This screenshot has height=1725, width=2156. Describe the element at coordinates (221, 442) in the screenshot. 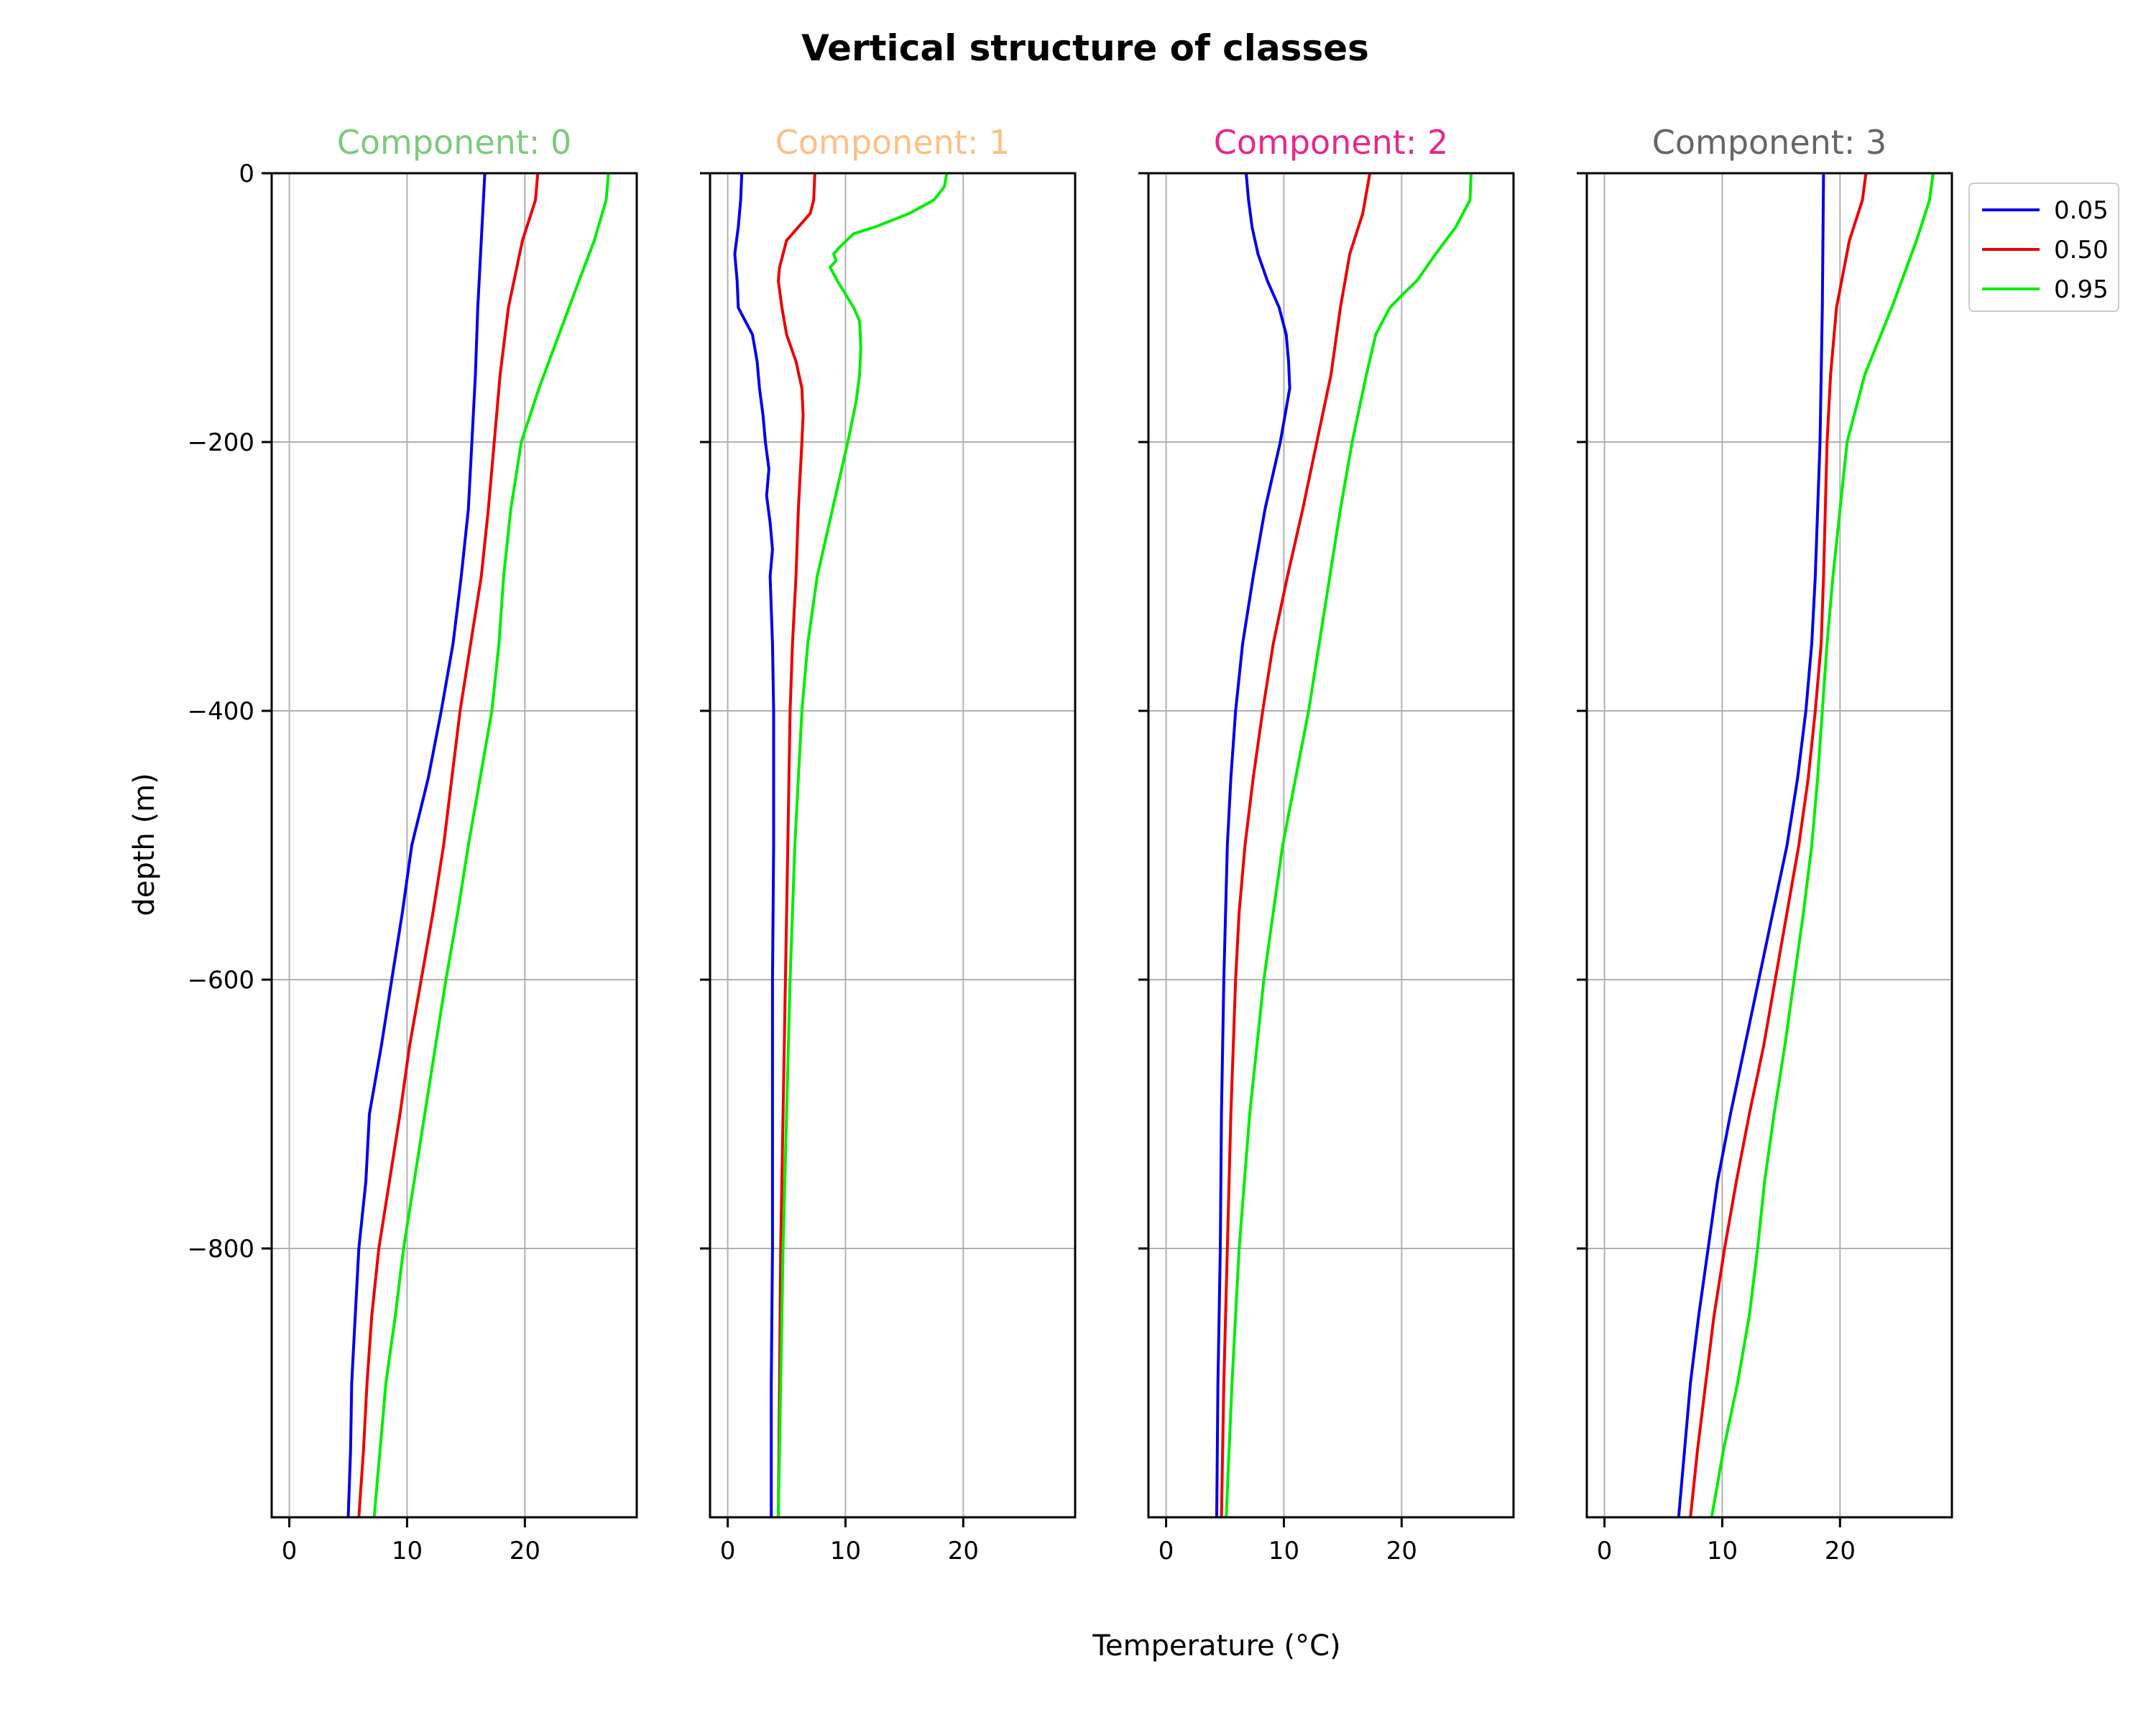

I see `y-tick-label: −200` at that location.